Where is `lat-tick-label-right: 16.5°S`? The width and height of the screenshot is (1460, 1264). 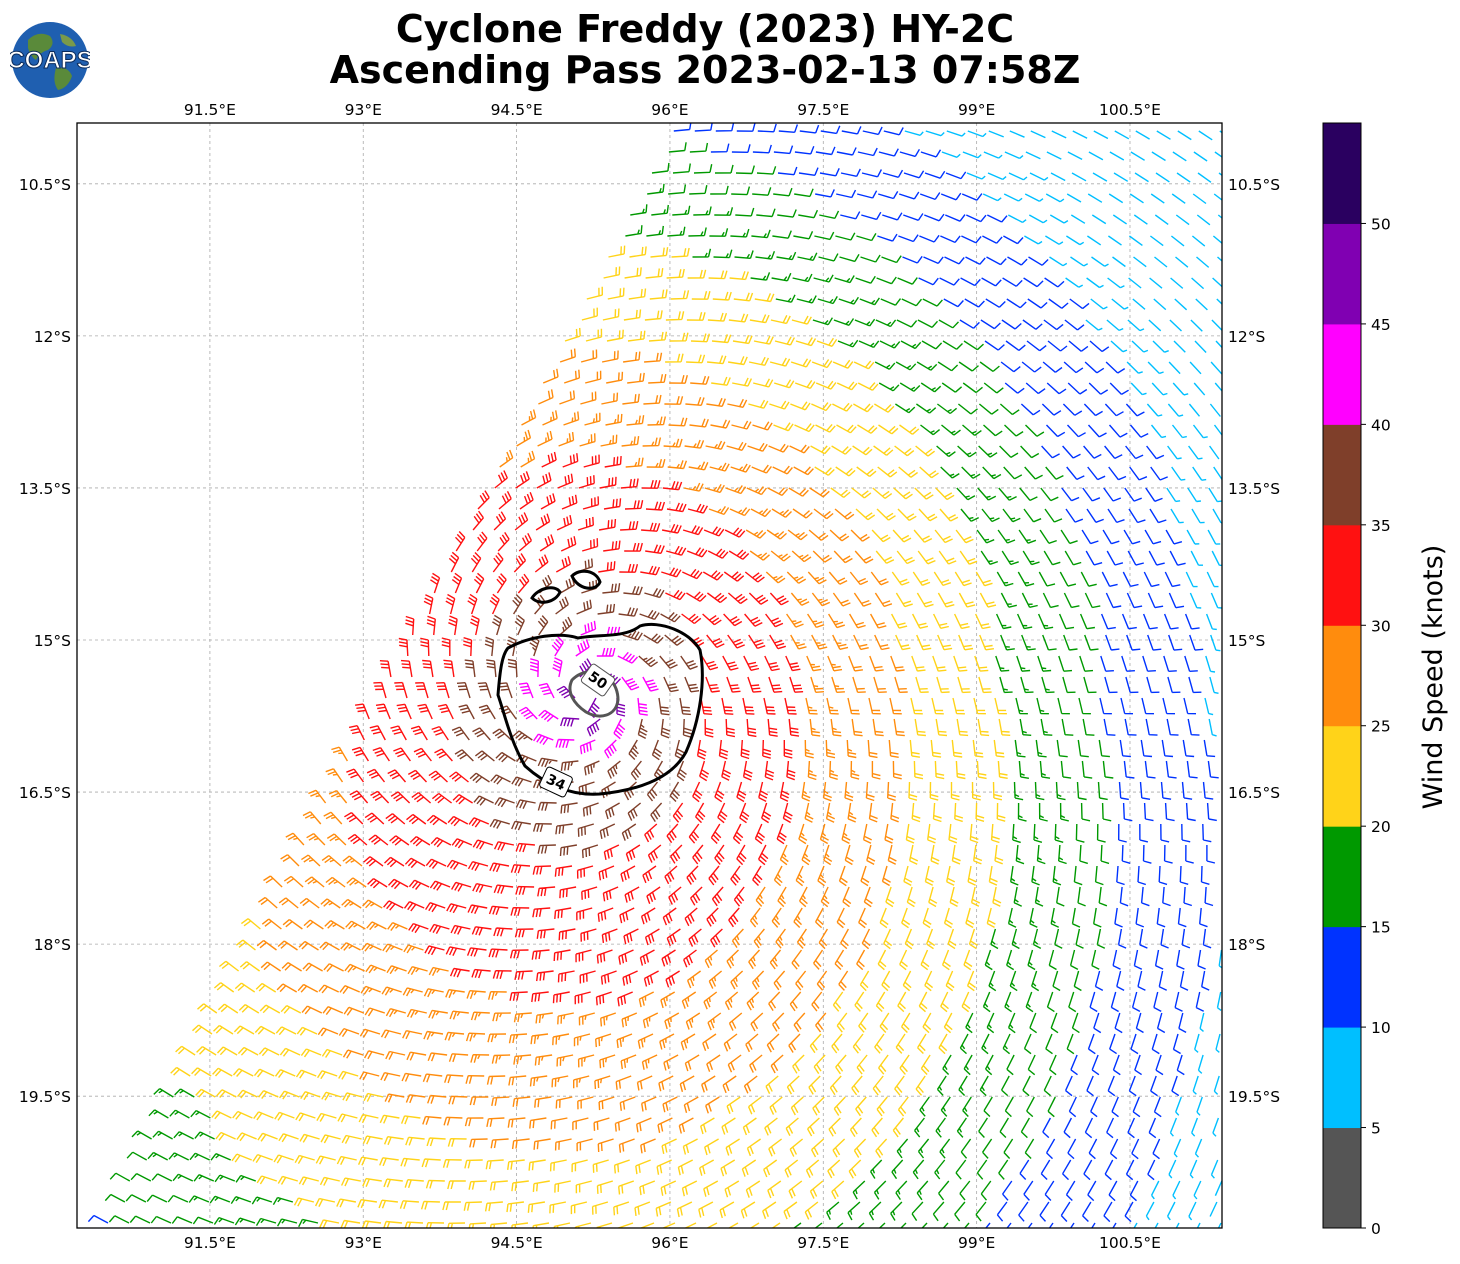
lat-tick-label-right: 16.5°S is located at coordinates (1254, 793).